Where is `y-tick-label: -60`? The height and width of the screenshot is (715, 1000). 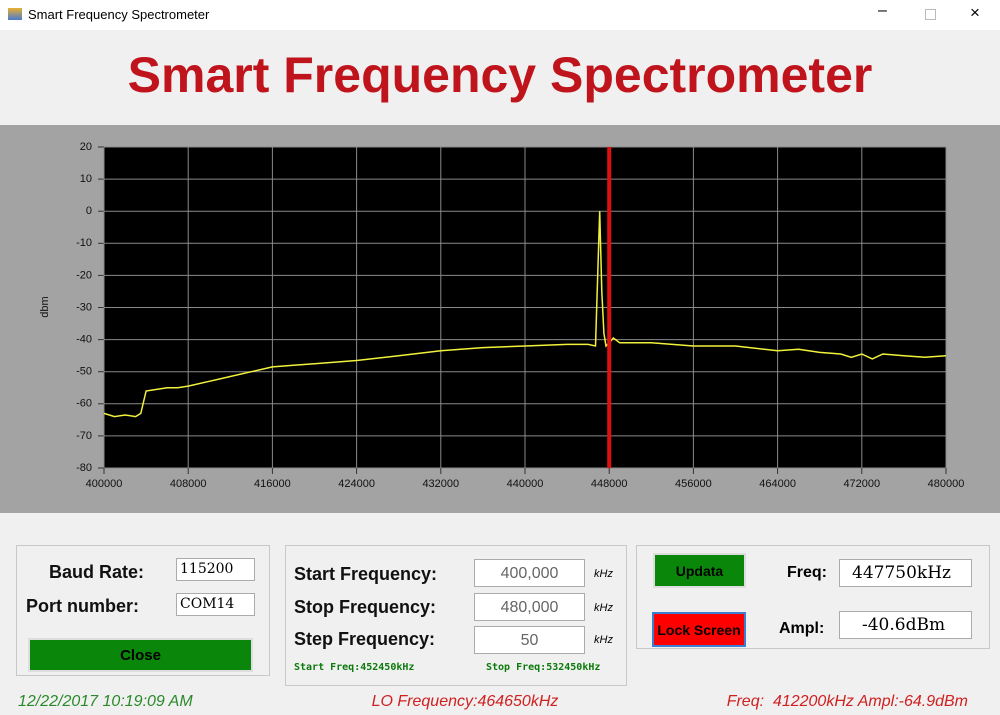
y-tick-label: -60 is located at coordinates (84, 404).